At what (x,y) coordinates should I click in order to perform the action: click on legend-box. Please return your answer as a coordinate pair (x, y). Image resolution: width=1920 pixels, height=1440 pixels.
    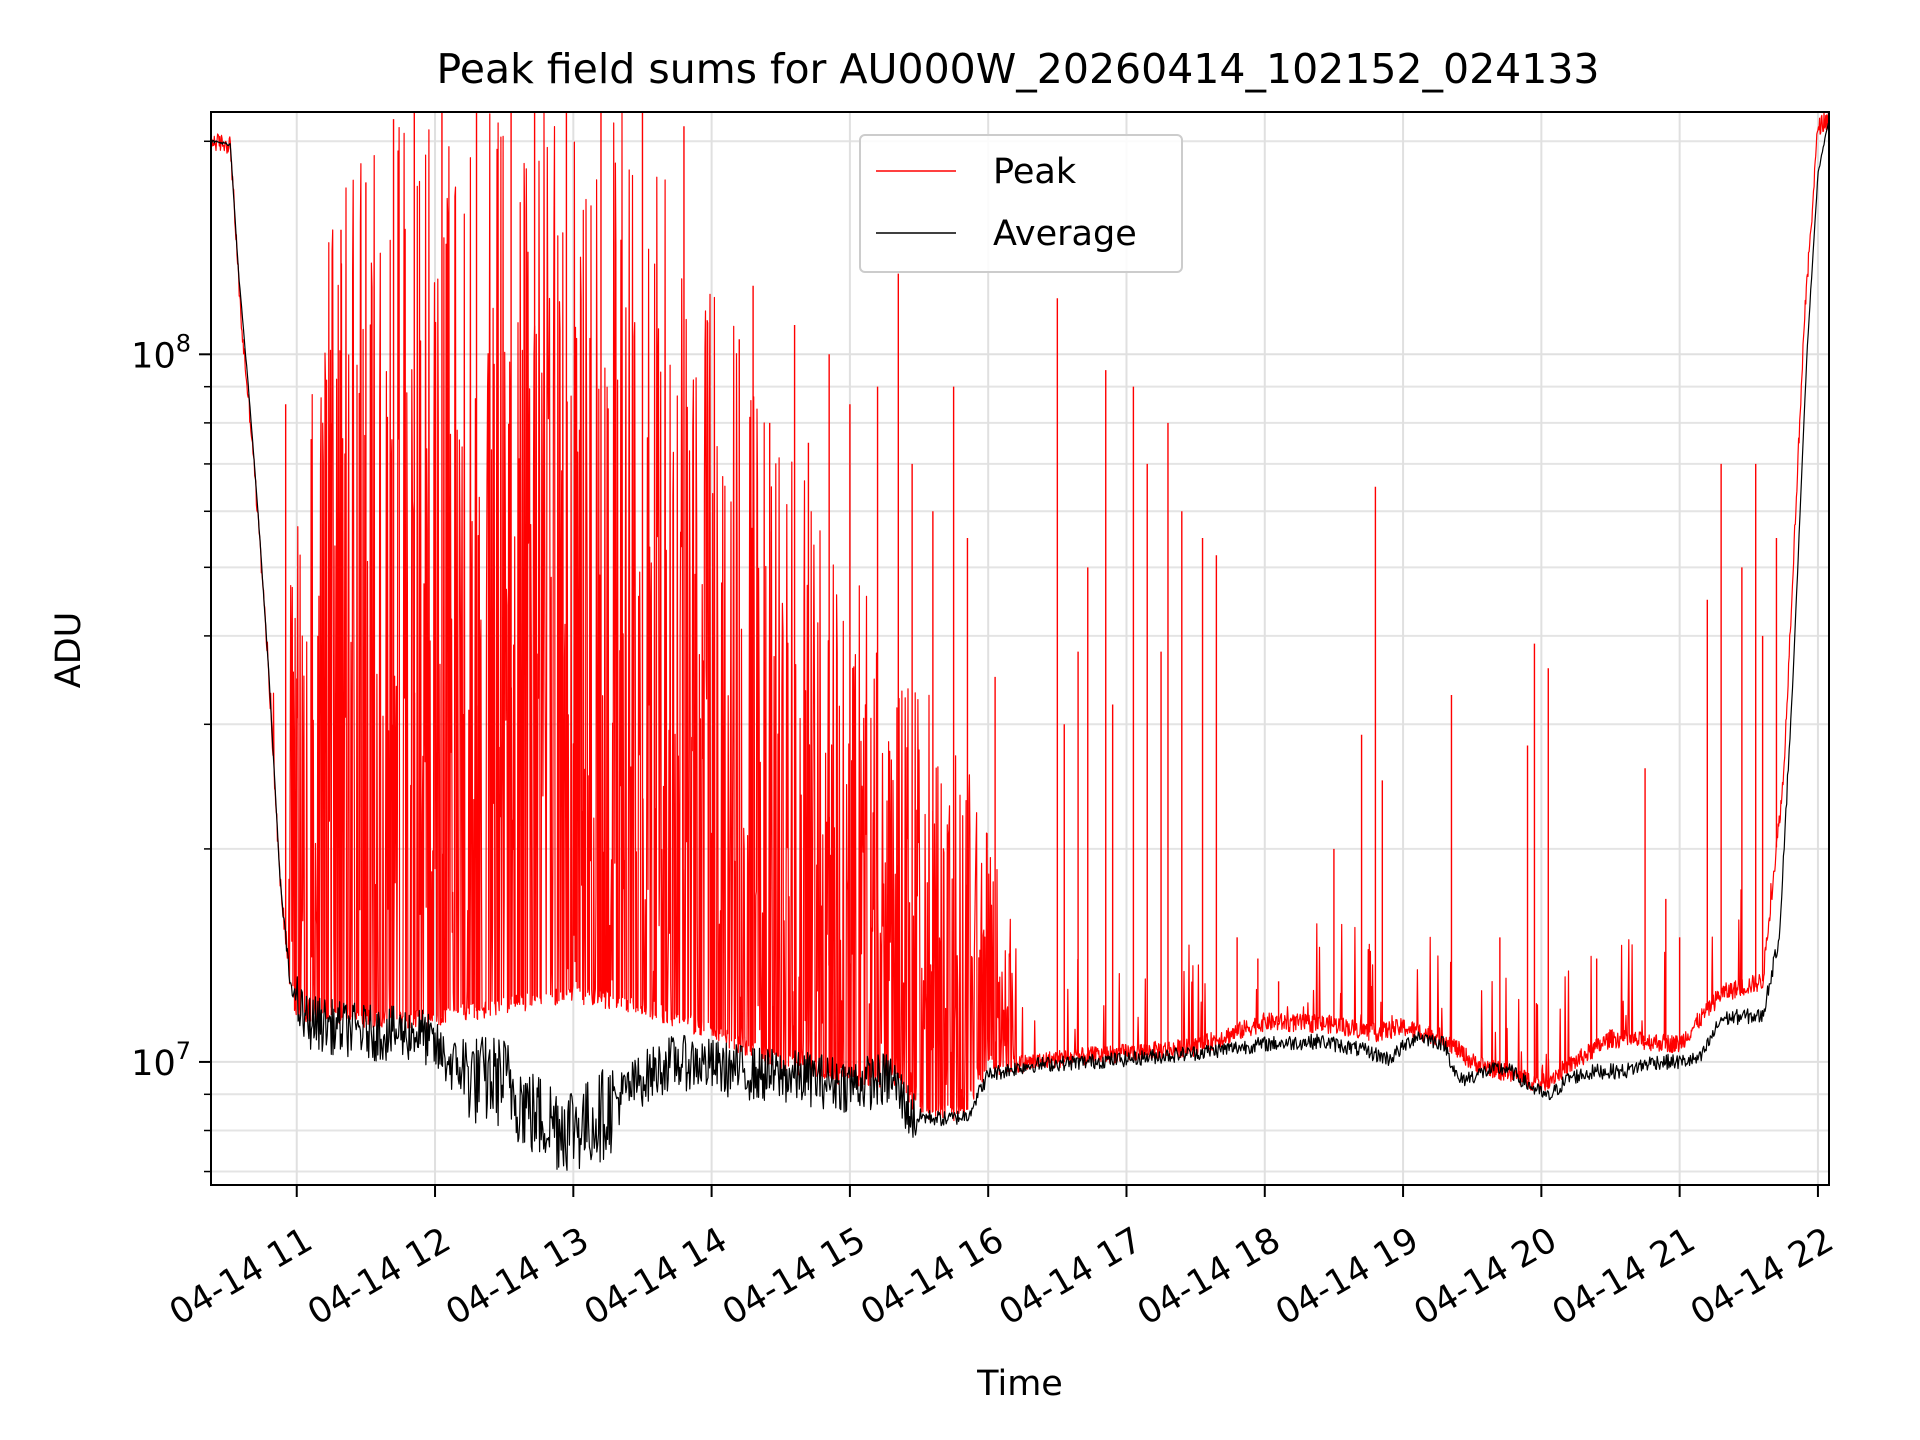
    Looking at the image, I should click on (1021, 203).